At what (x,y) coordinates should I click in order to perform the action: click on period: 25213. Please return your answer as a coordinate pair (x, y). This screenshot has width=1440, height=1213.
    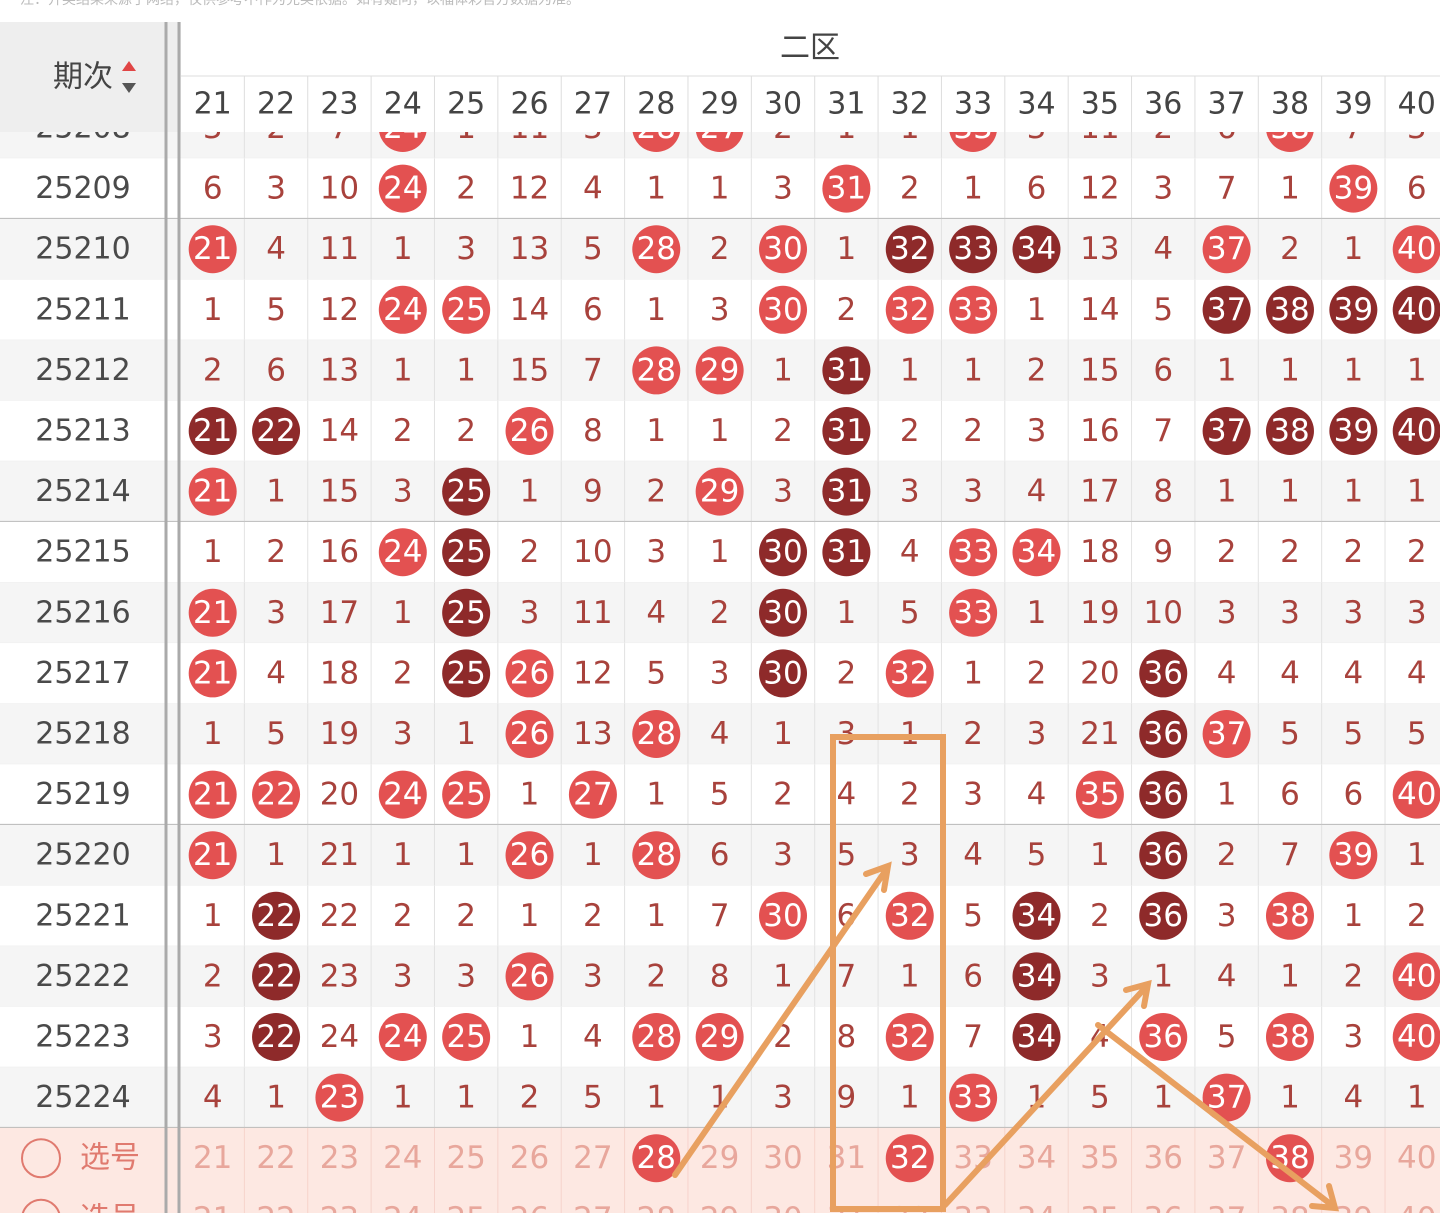
    Looking at the image, I should click on (82, 431).